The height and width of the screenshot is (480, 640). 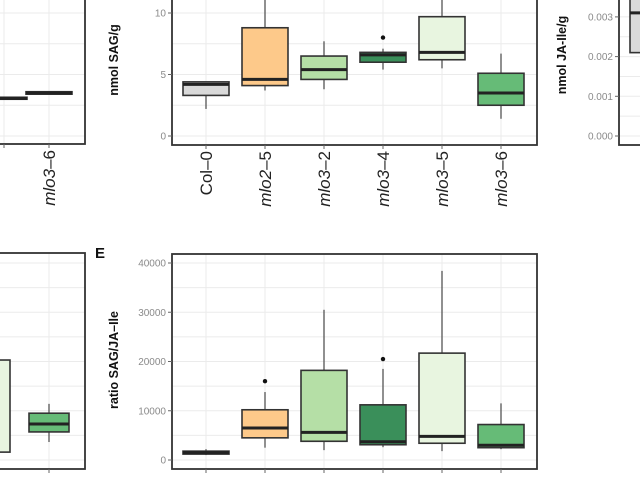 I want to click on y-tick-label: 20000, so click(x=152, y=362).